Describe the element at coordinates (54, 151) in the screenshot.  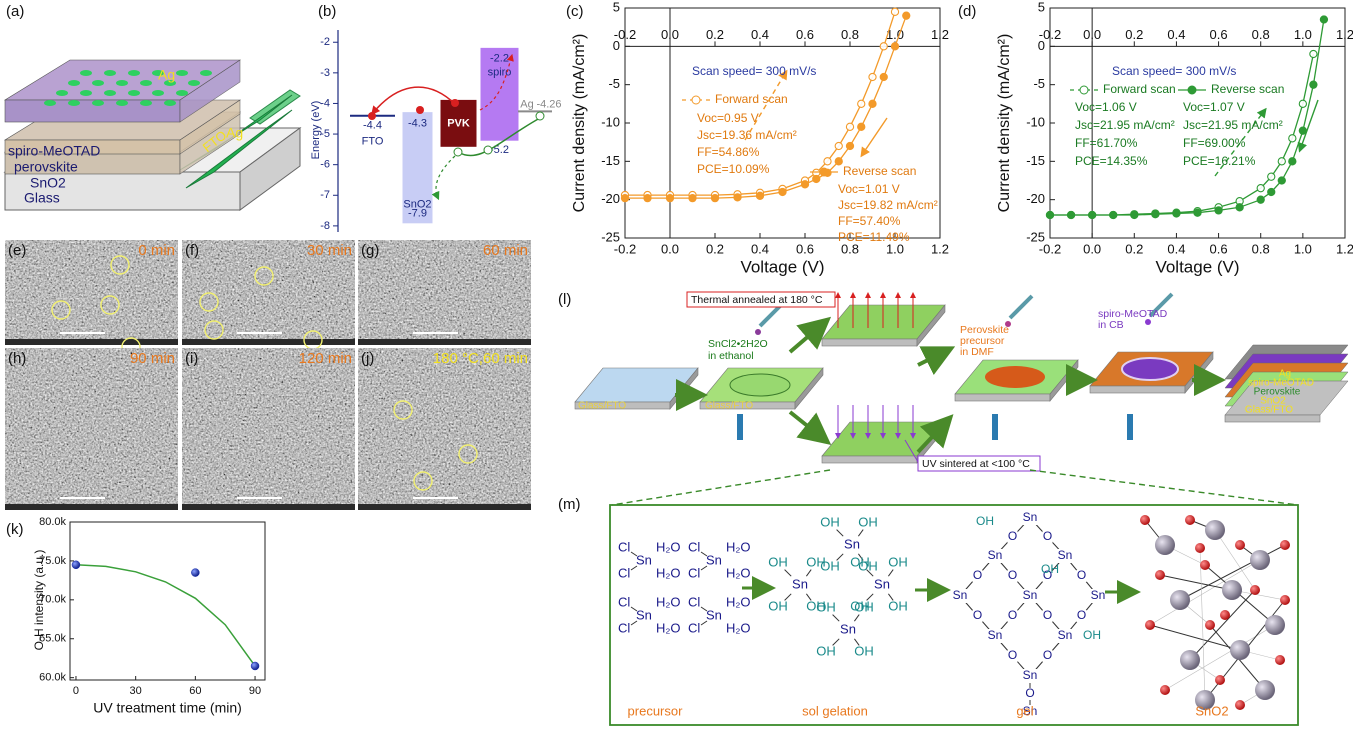
I see `layer-label: spiro-MeOTAD` at that location.